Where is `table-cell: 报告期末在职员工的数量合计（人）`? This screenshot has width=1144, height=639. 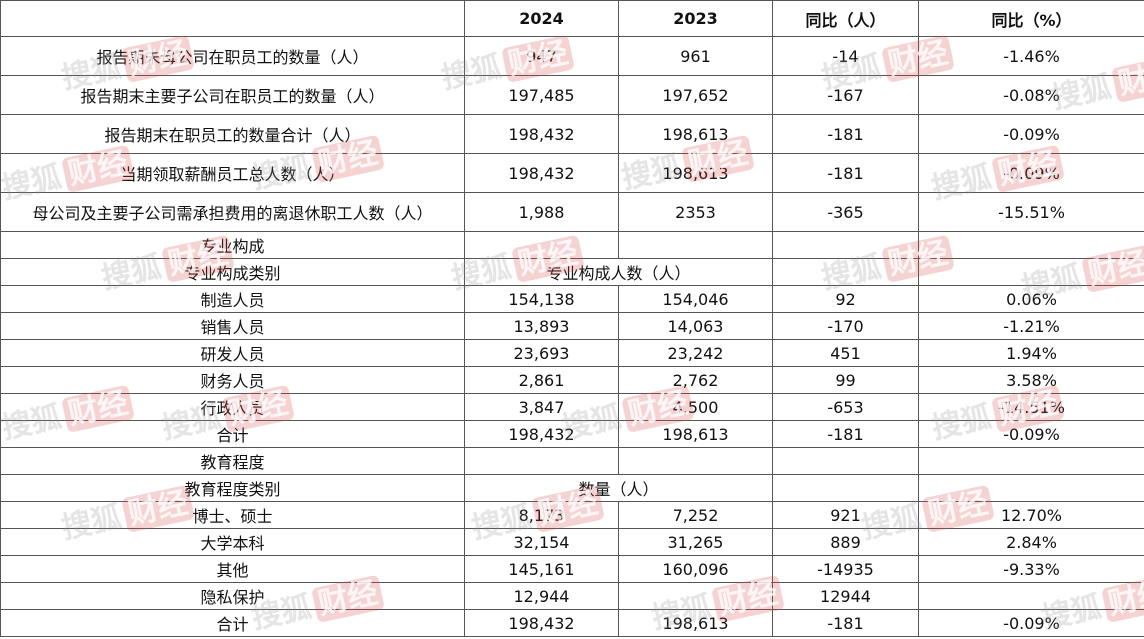 table-cell: 报告期末在职员工的数量合计（人） is located at coordinates (232, 134).